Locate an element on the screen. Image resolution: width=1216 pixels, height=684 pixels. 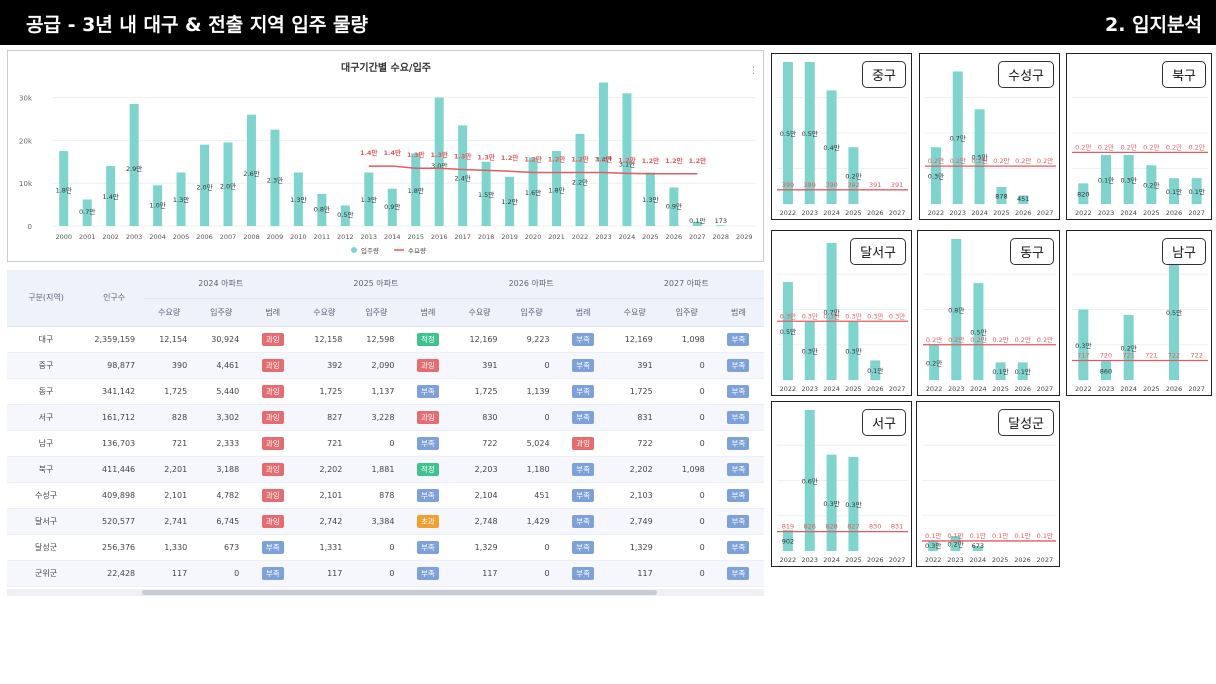
legend-cell: 부족 is located at coordinates (428, 547).